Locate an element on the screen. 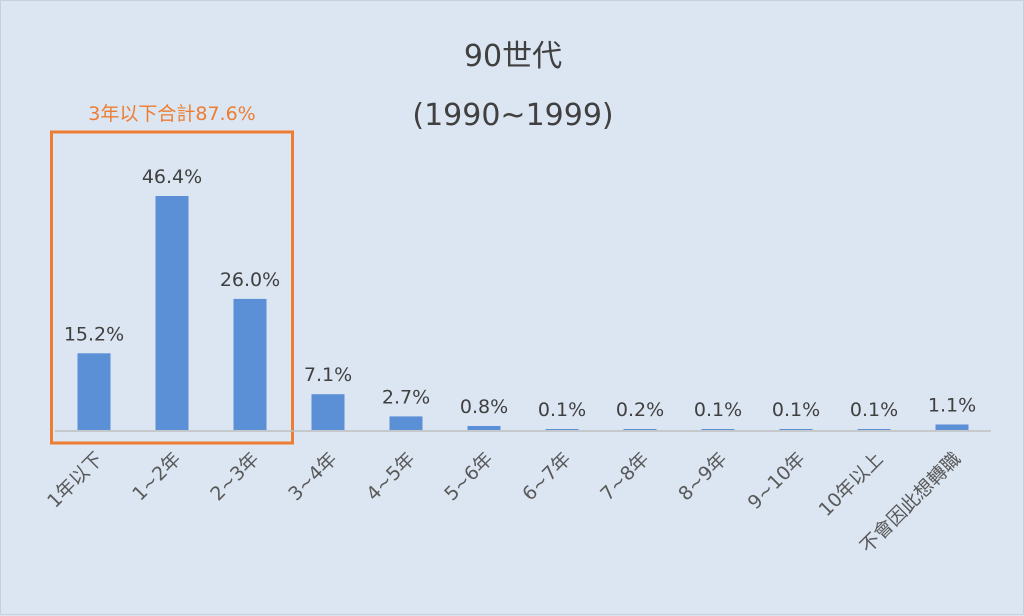  x-tick-label-1: 1年以下 is located at coordinates (75, 480).